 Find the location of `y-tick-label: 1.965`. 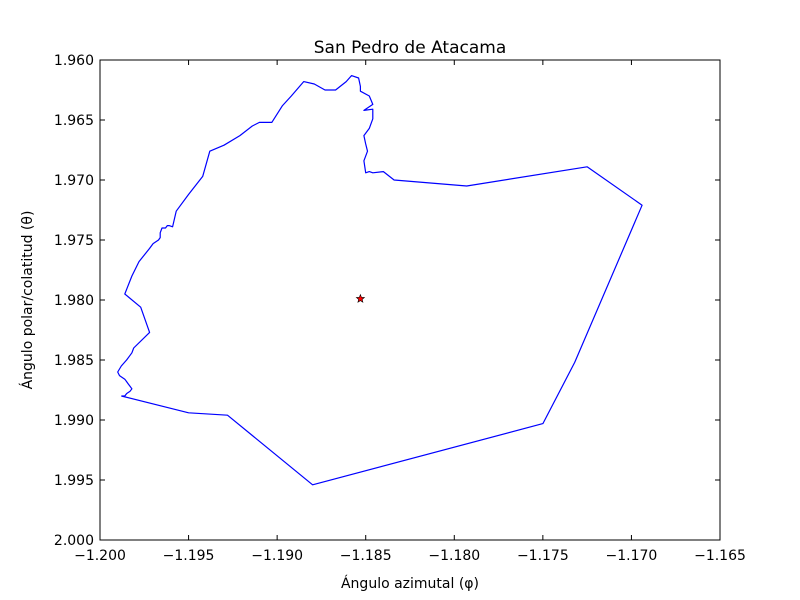

y-tick-label: 1.965 is located at coordinates (74, 121).